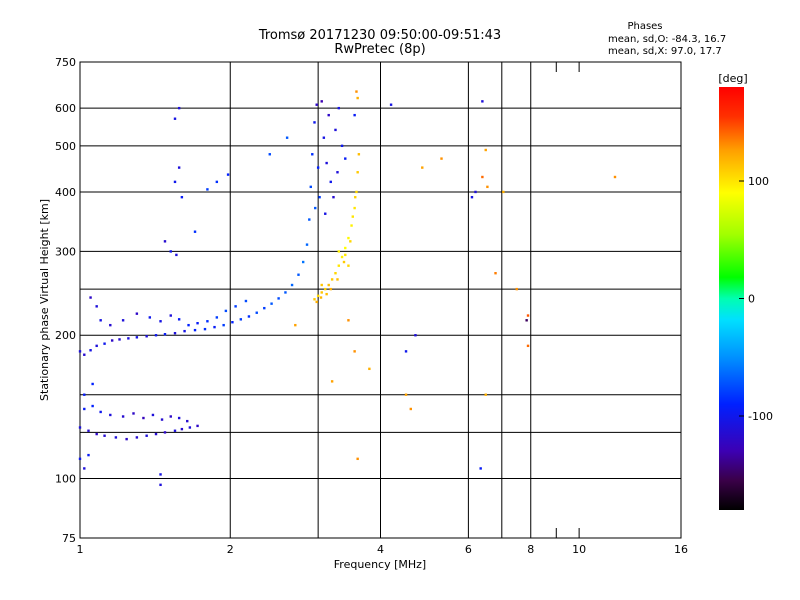 This screenshot has width=800, height=600. I want to click on colorbar-tick-label: 0, so click(751, 299).